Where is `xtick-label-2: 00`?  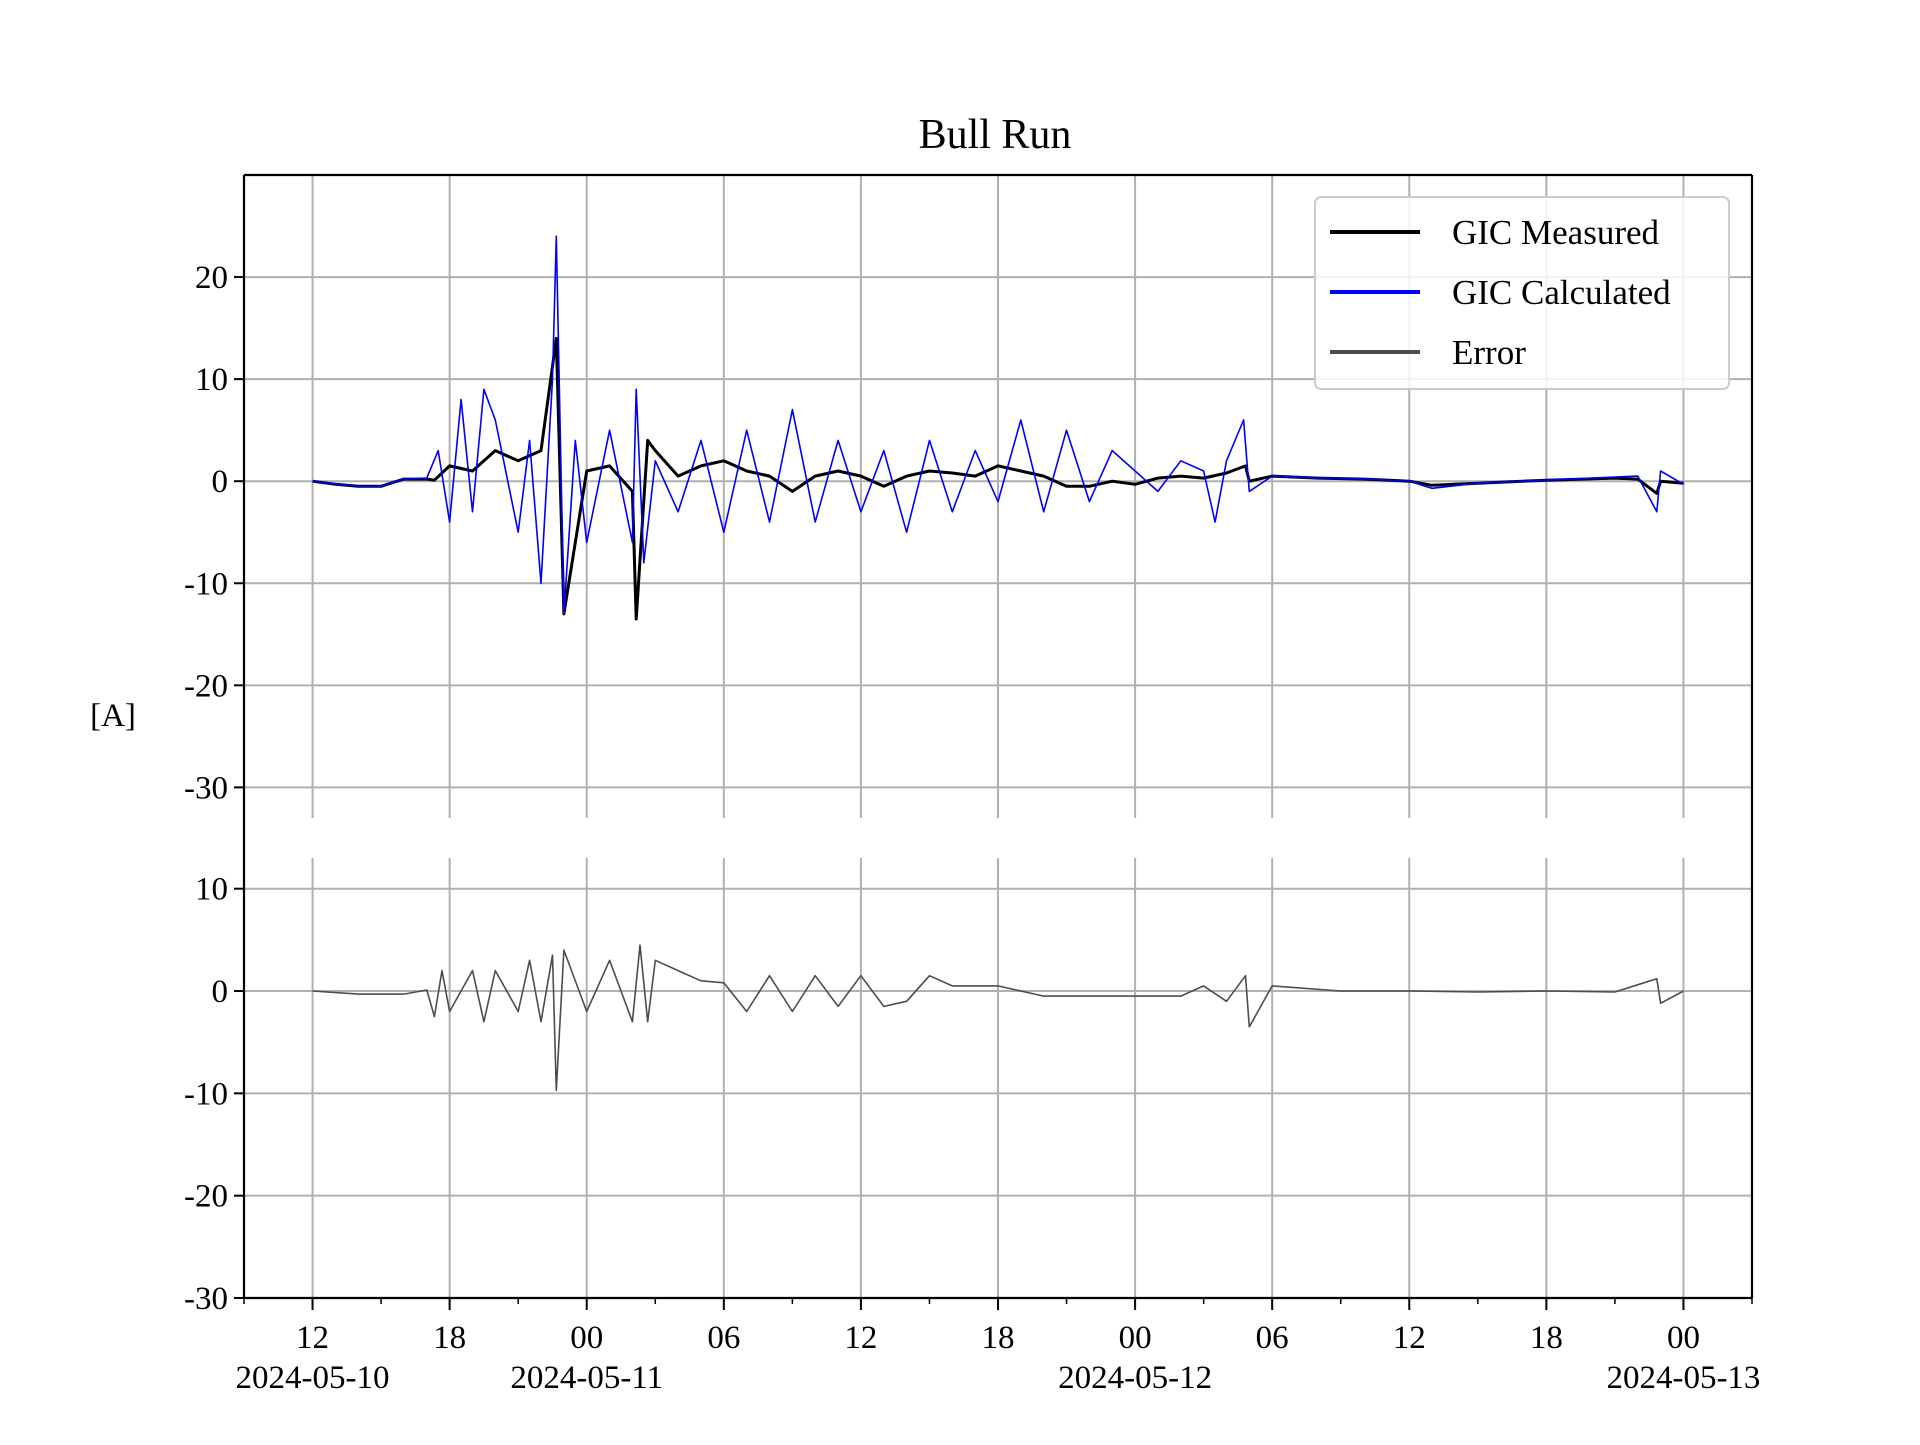
xtick-label-2: 00 is located at coordinates (586, 1338).